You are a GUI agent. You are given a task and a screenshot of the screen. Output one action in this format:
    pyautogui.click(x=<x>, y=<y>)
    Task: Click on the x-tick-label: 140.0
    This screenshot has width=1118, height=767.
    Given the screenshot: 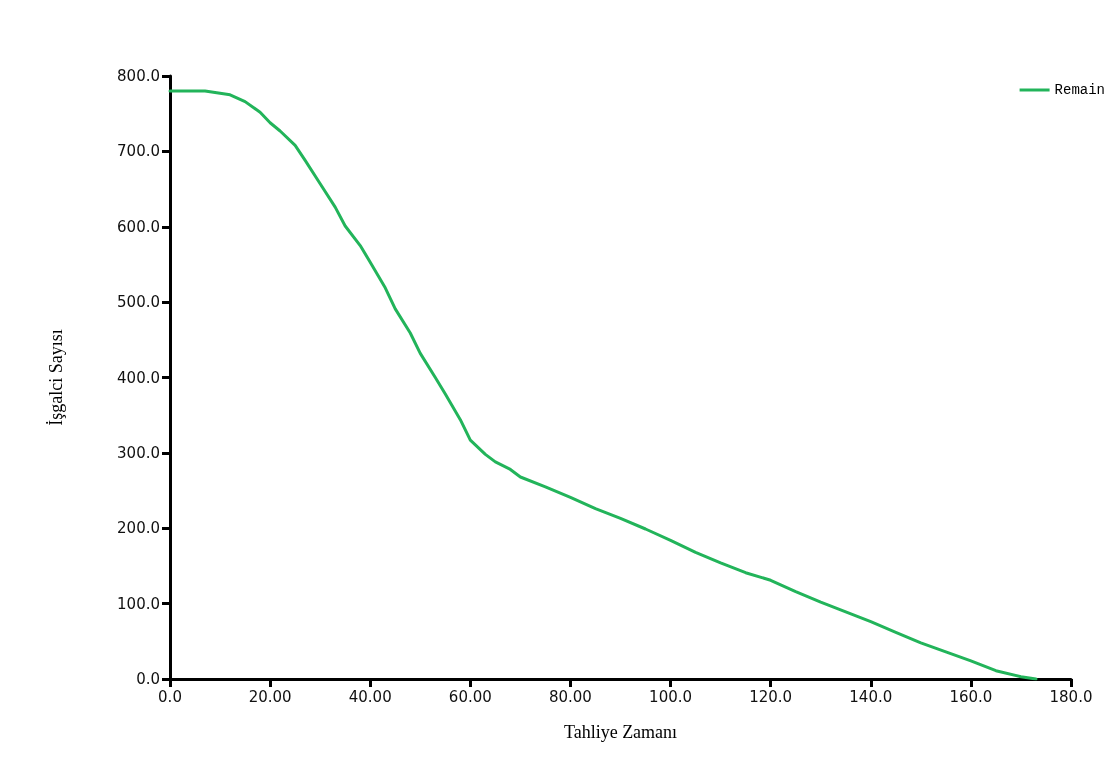 What is the action you would take?
    pyautogui.click(x=871, y=696)
    